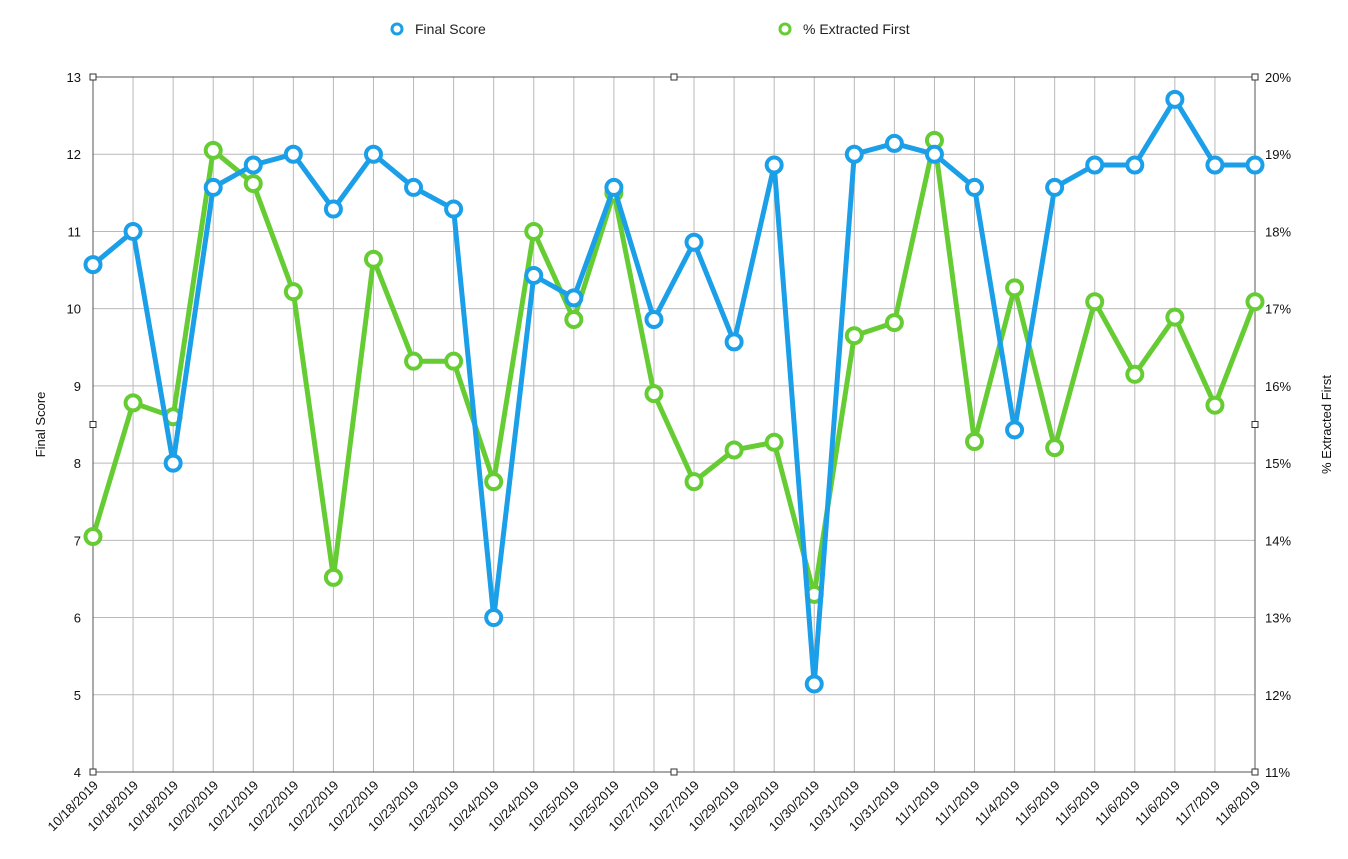 Image resolution: width=1348 pixels, height=859 pixels. I want to click on left-y-tick-labels: 4 5 6 7 8 9 10 11 12 13, so click(74, 425).